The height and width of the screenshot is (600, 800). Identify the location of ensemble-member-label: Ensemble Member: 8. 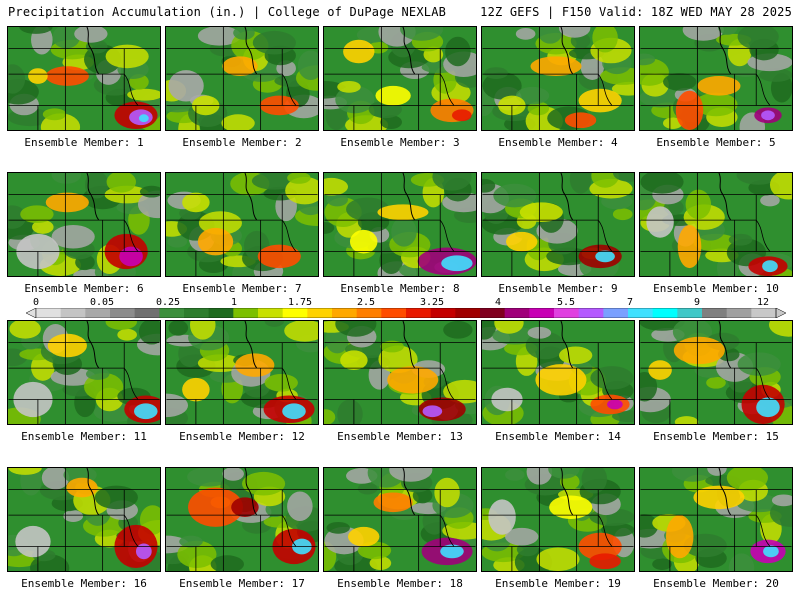
(400, 288).